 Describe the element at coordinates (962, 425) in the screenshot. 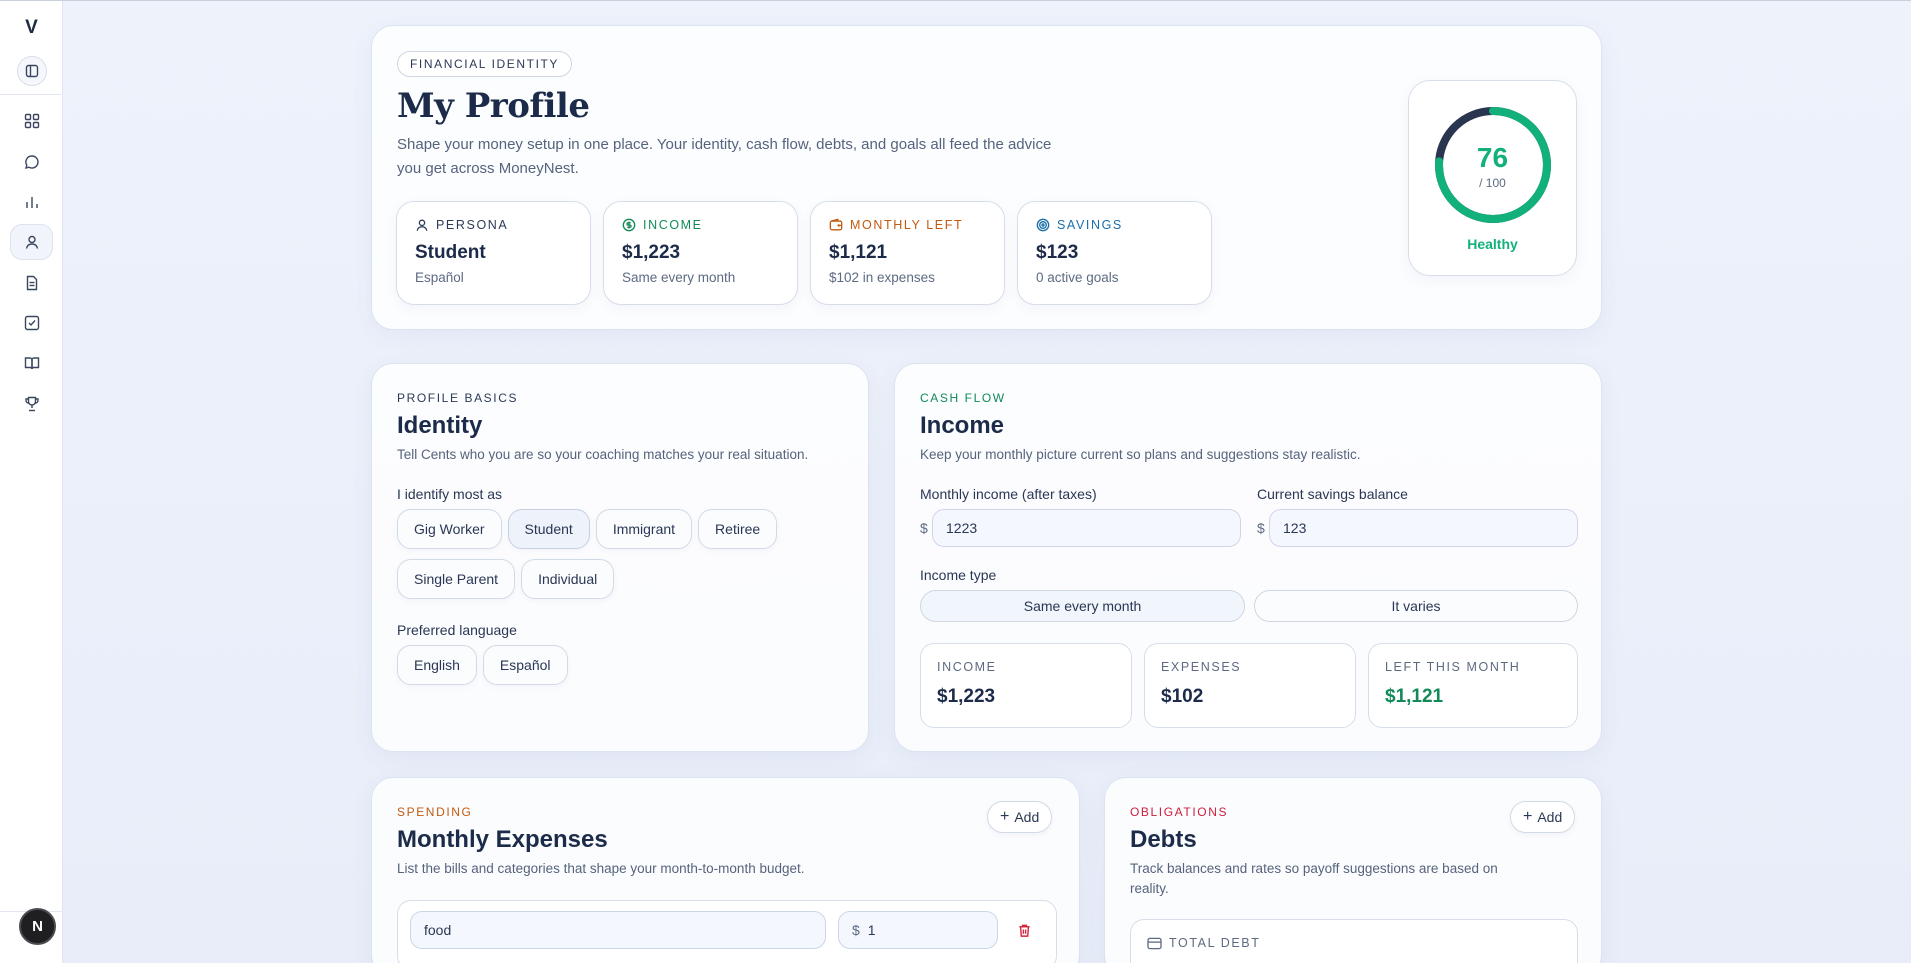

I see `section-title: Income` at that location.